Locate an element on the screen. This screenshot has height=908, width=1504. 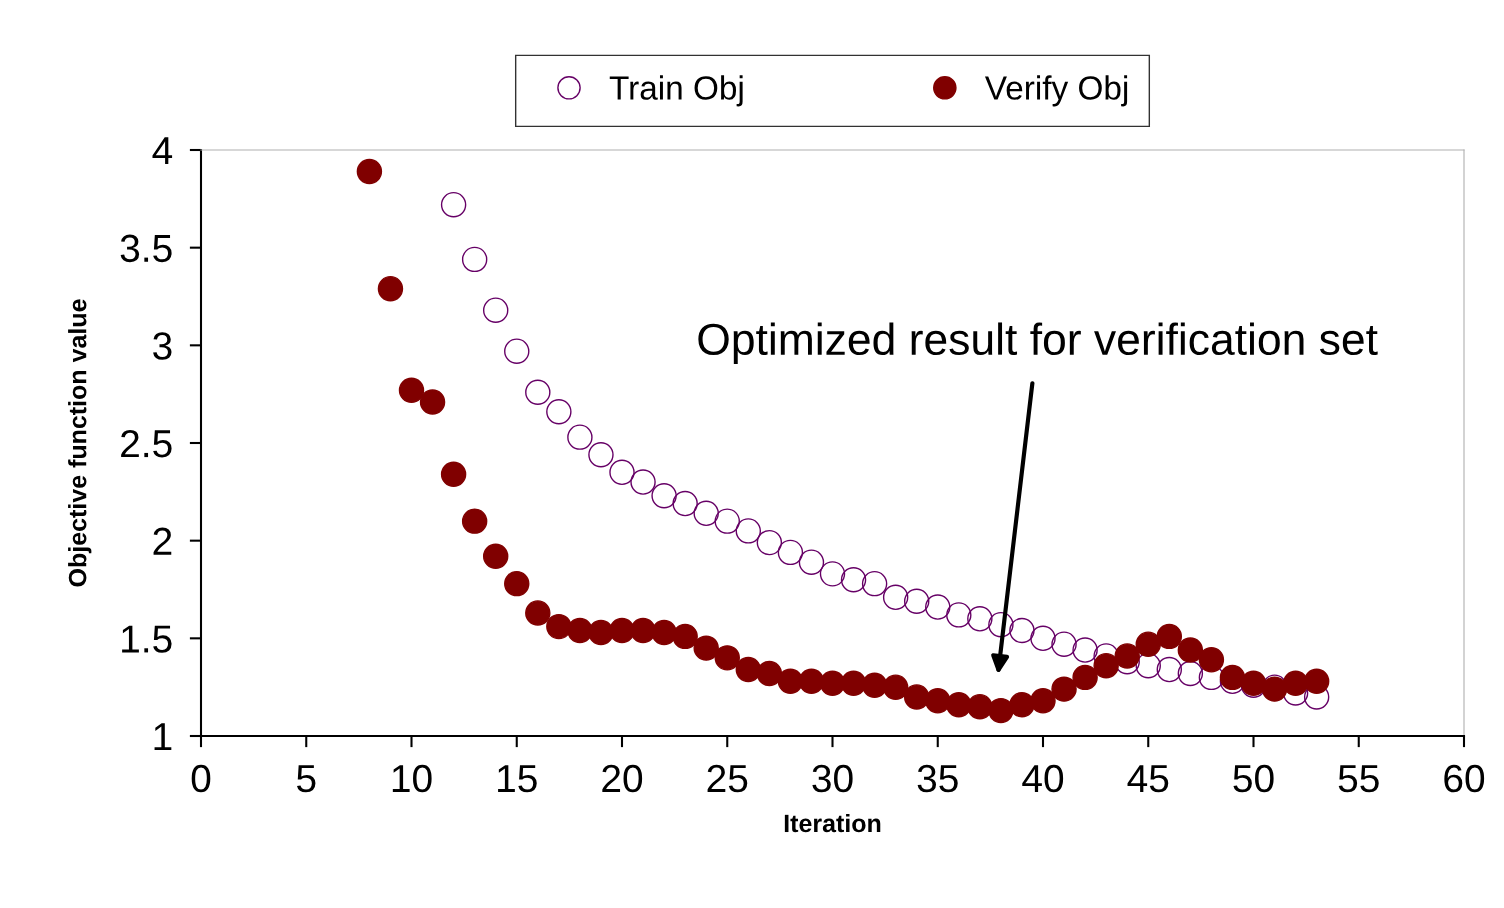
annotation: Optimized result for verification set is located at coordinates (1038, 343).